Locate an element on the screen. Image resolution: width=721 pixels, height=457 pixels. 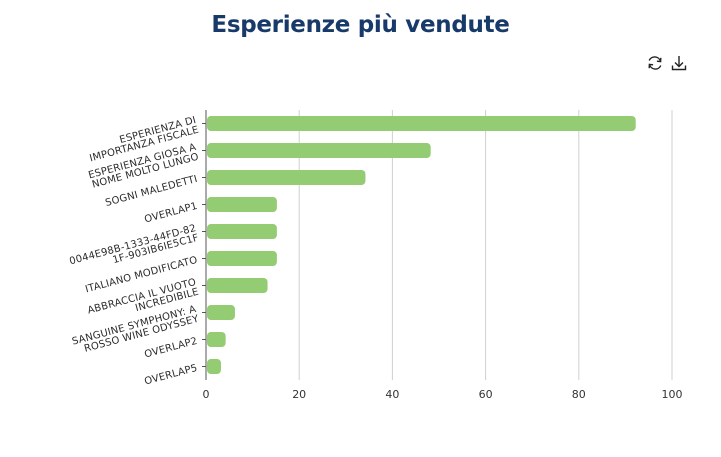
category-label: OVERLAP1 is located at coordinates (170, 213).